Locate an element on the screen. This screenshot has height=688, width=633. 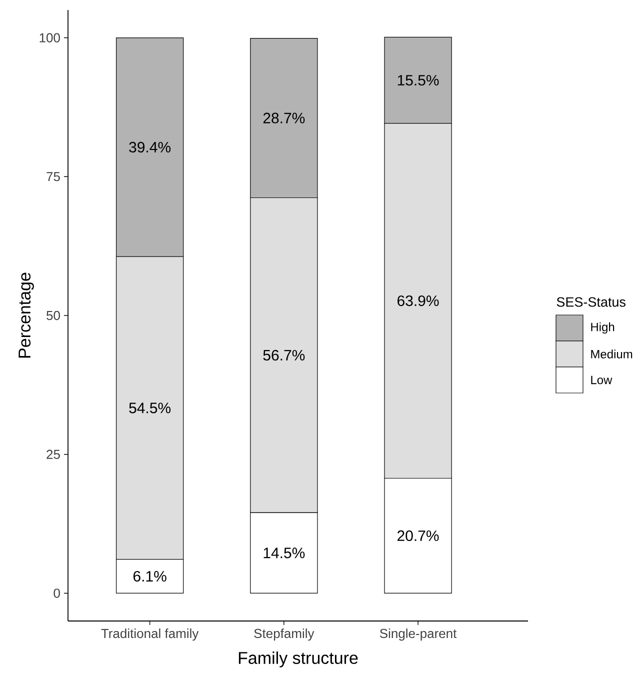
x-tick-label: Single-parent is located at coordinates (418, 634).